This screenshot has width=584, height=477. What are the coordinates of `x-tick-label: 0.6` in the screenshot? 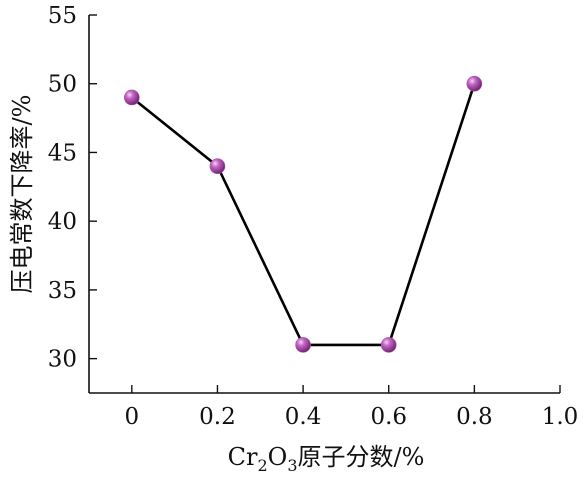 It's located at (388, 417).